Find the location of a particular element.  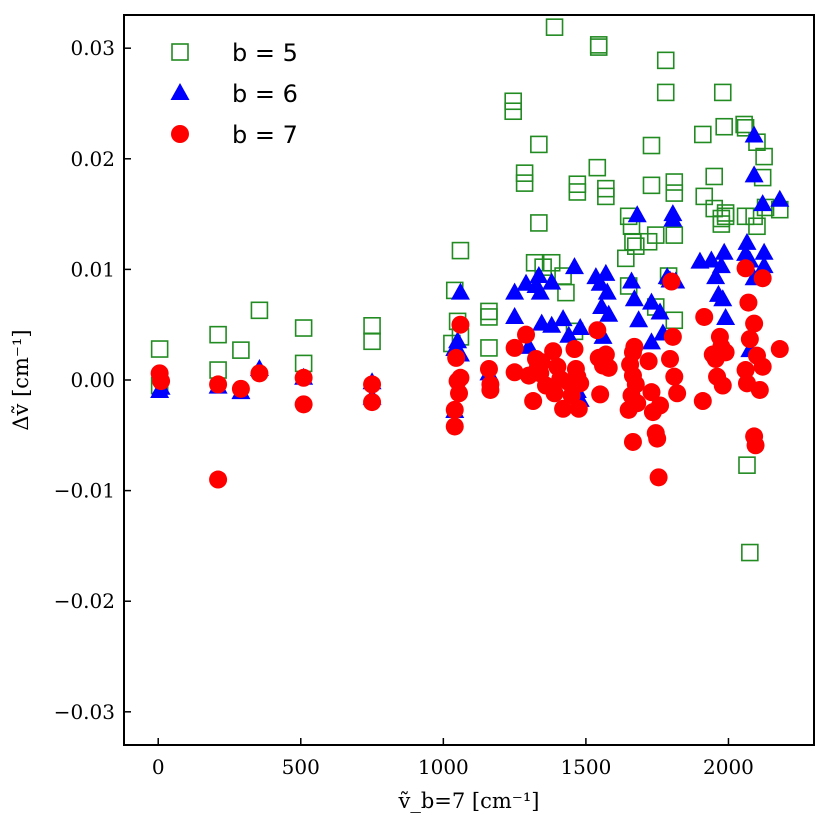

y-tick-label: −0.02 is located at coordinates (84, 601).